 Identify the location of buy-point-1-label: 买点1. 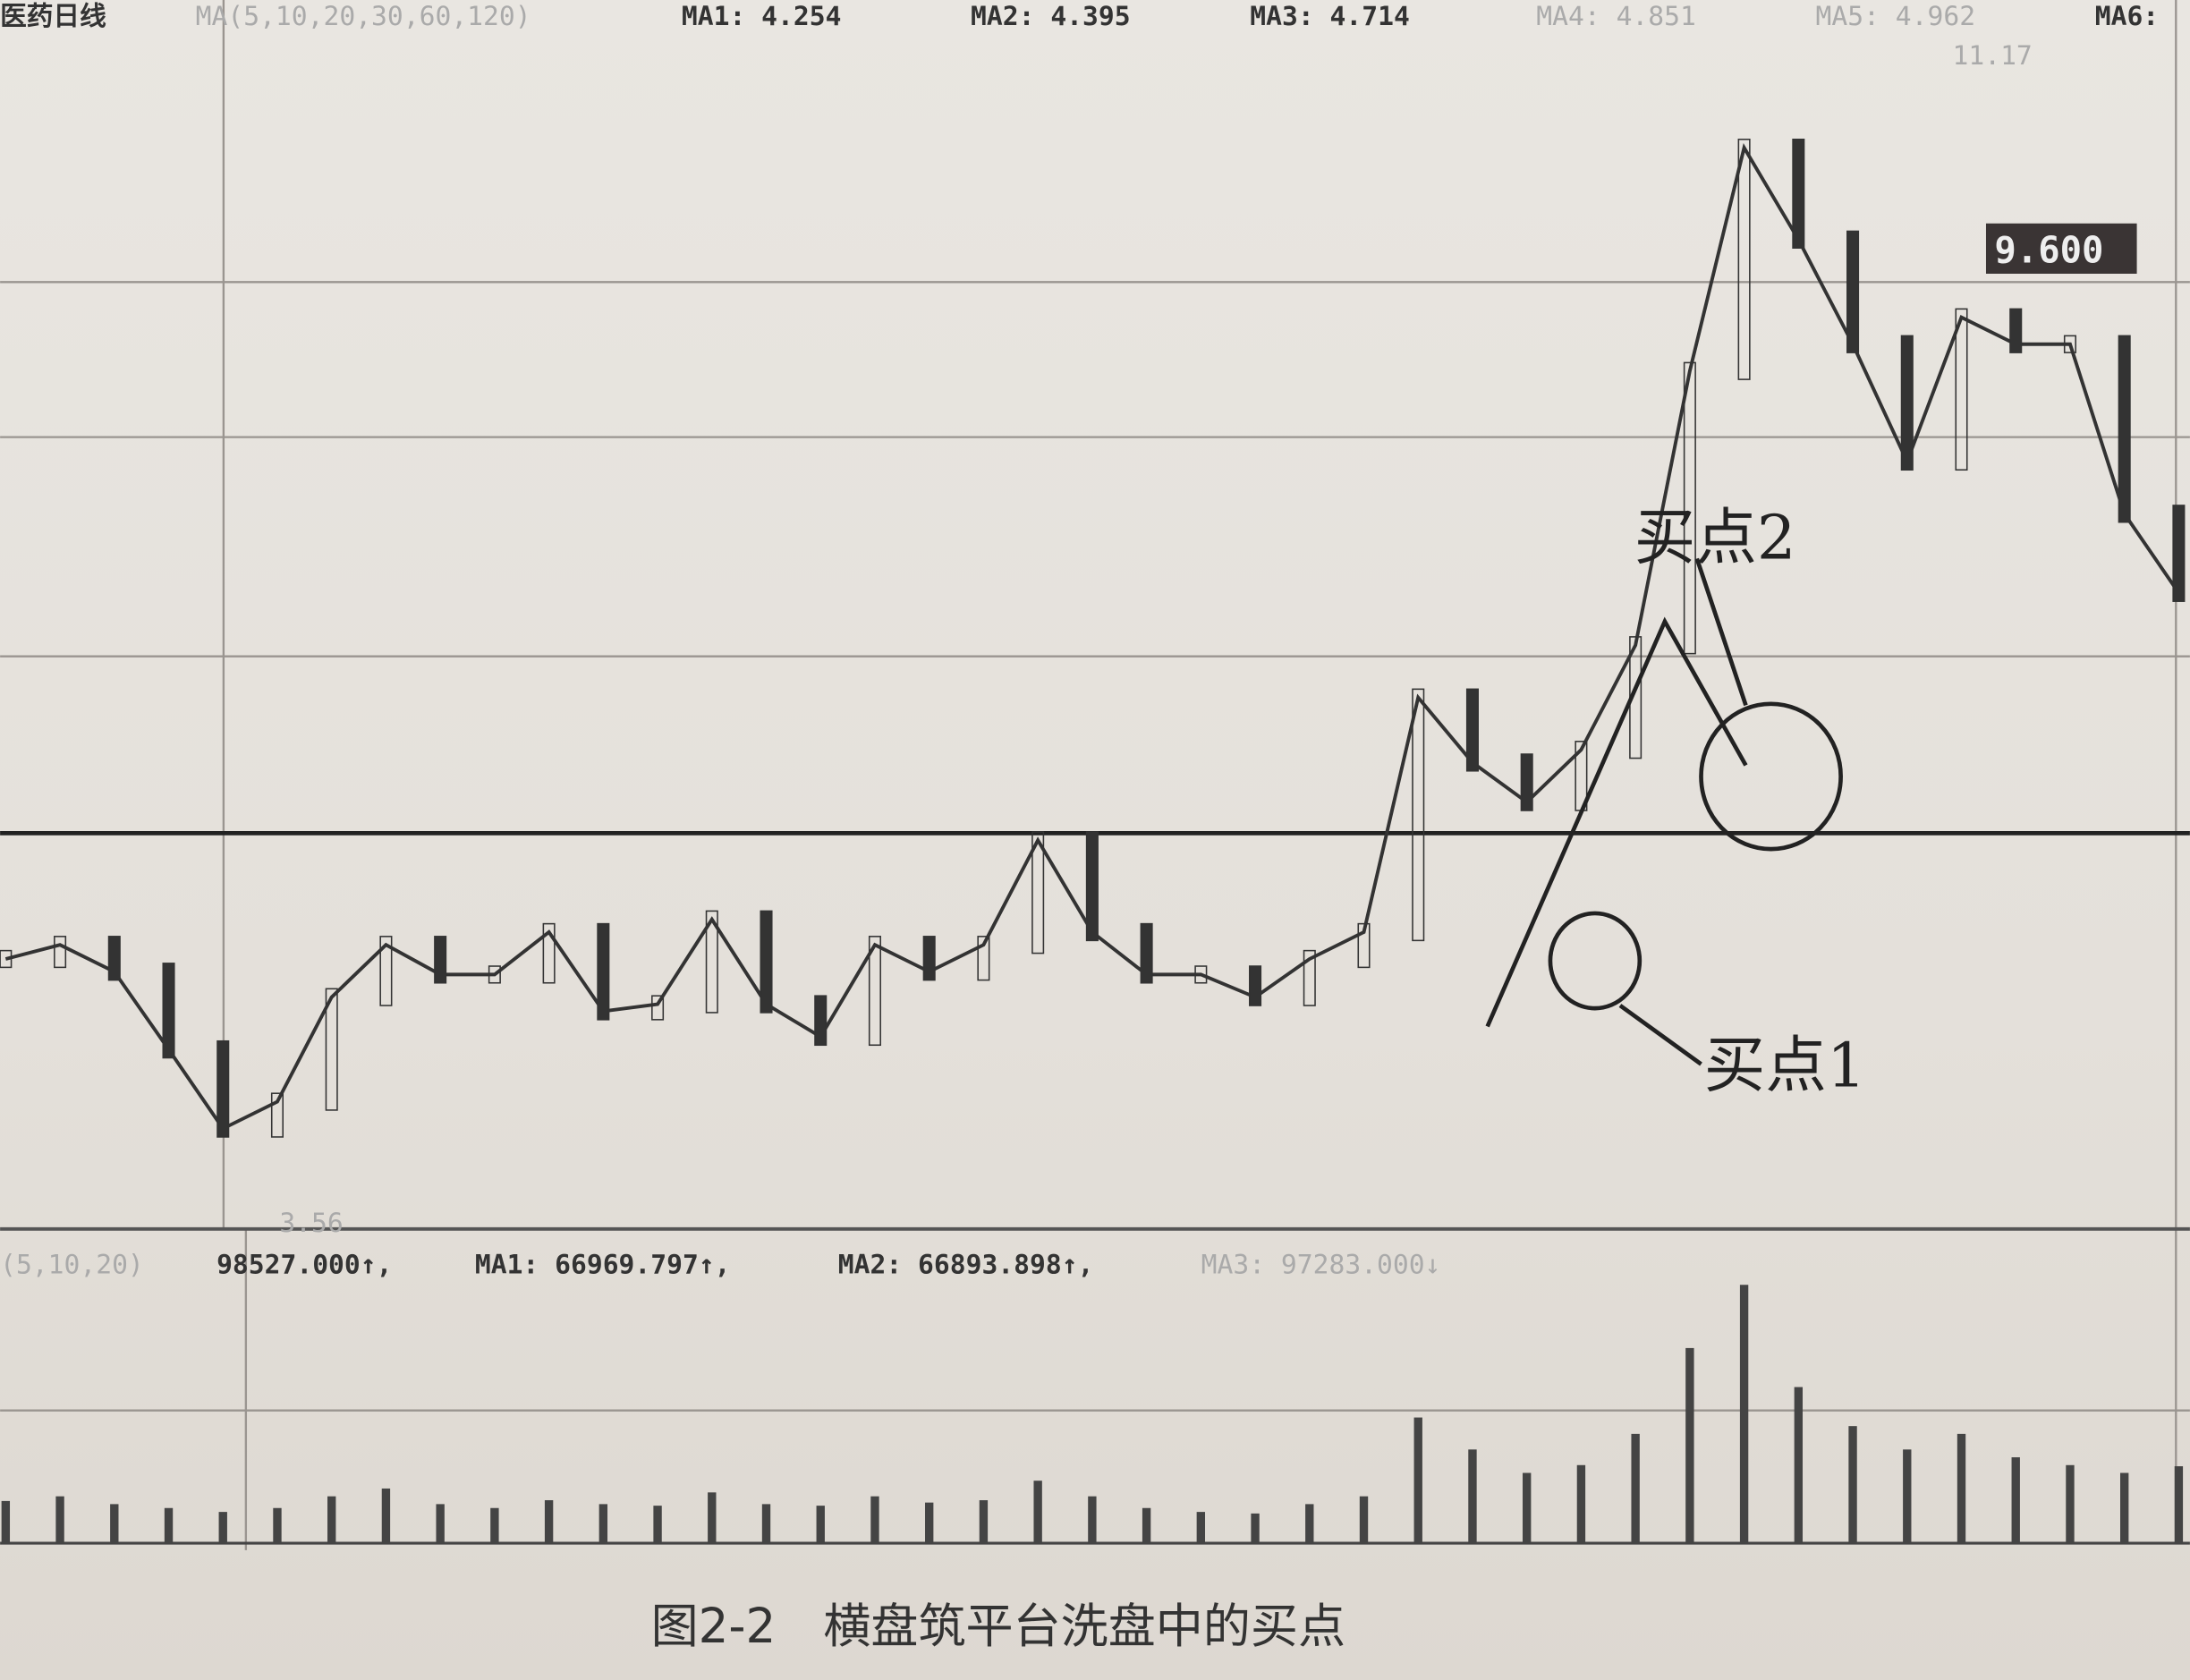
(1785, 1066).